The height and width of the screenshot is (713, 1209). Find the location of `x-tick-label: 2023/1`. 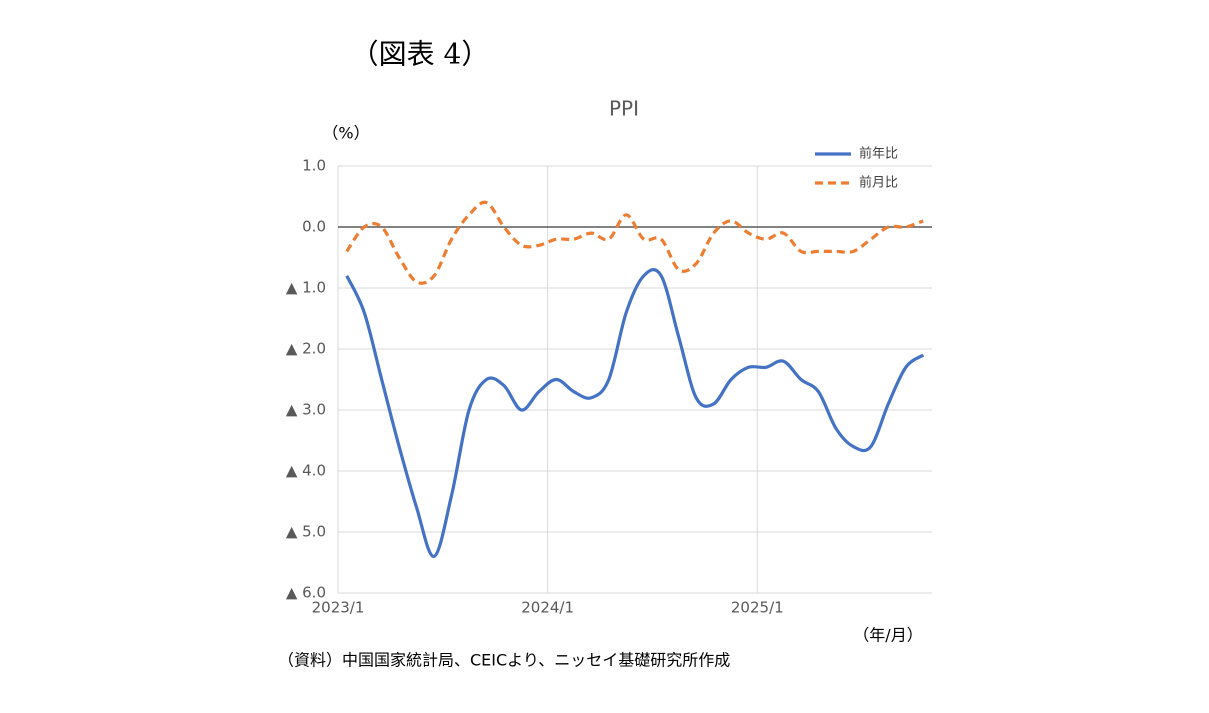

x-tick-label: 2023/1 is located at coordinates (338, 608).